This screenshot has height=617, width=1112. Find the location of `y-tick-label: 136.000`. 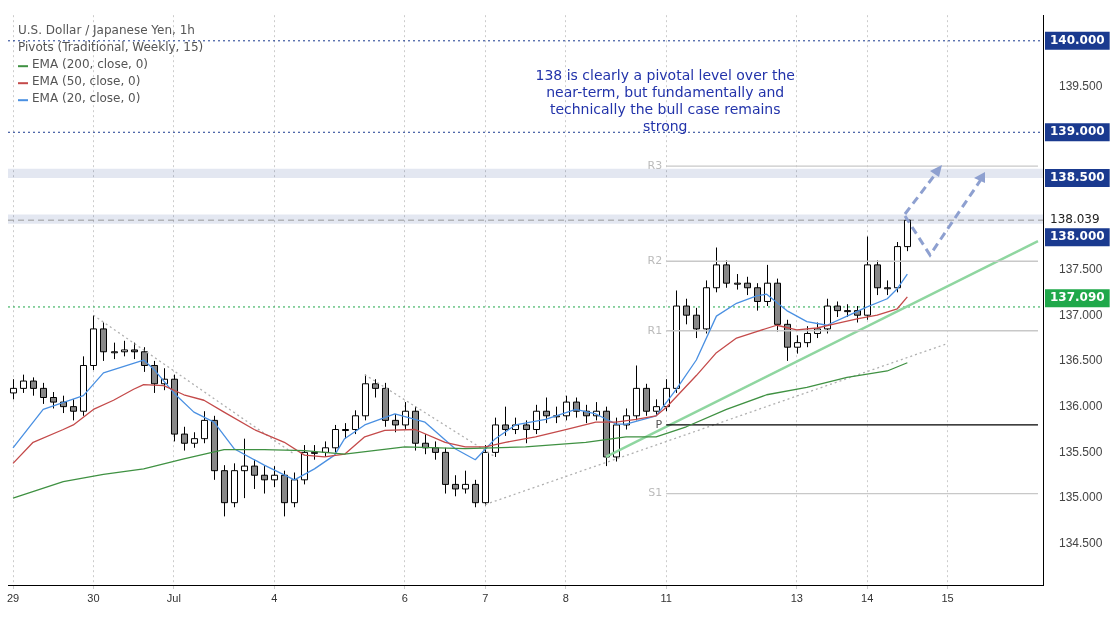

y-tick-label: 136.000 is located at coordinates (1081, 405).